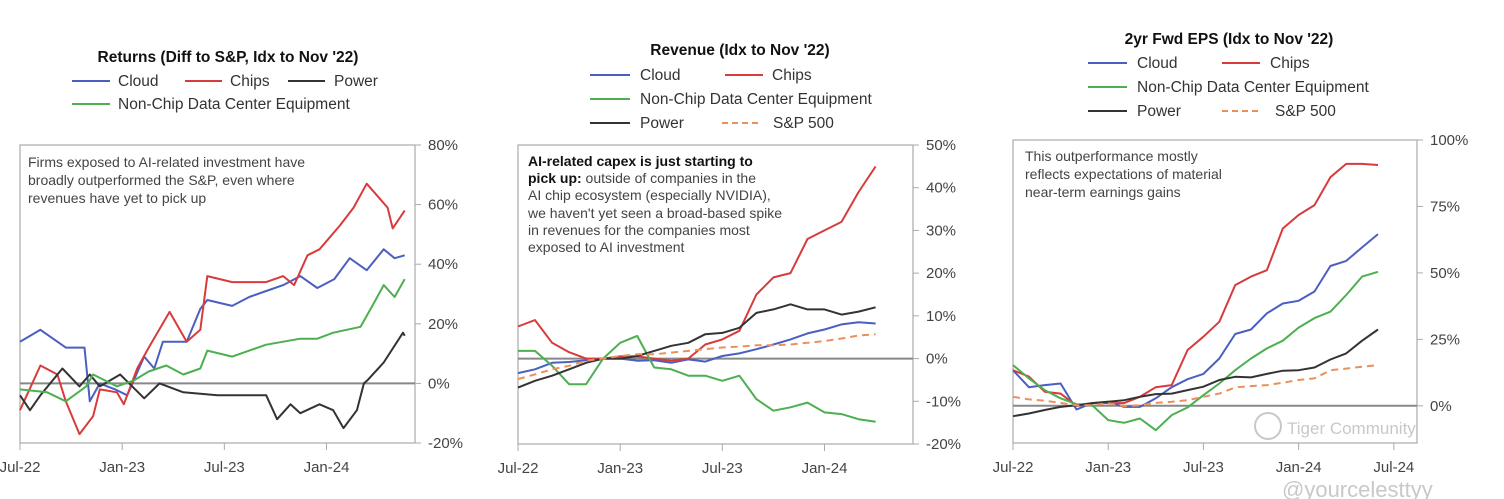 Image resolution: width=1504 pixels, height=499 pixels. What do you see at coordinates (1103, 192) in the screenshot?
I see `annotation-line: near-term earnings gains` at bounding box center [1103, 192].